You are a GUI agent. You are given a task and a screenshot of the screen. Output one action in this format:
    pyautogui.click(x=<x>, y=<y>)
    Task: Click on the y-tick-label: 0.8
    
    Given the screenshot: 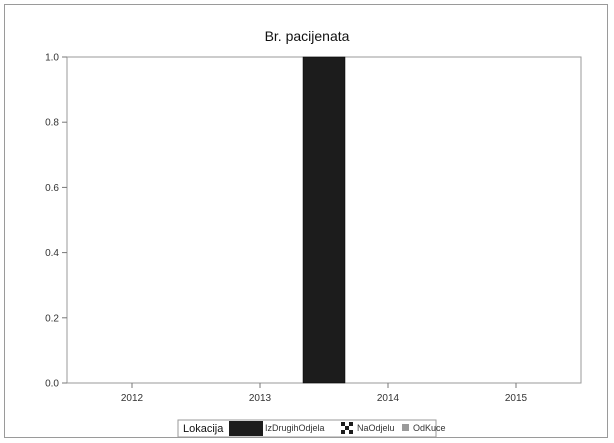 What is the action you would take?
    pyautogui.click(x=52, y=123)
    